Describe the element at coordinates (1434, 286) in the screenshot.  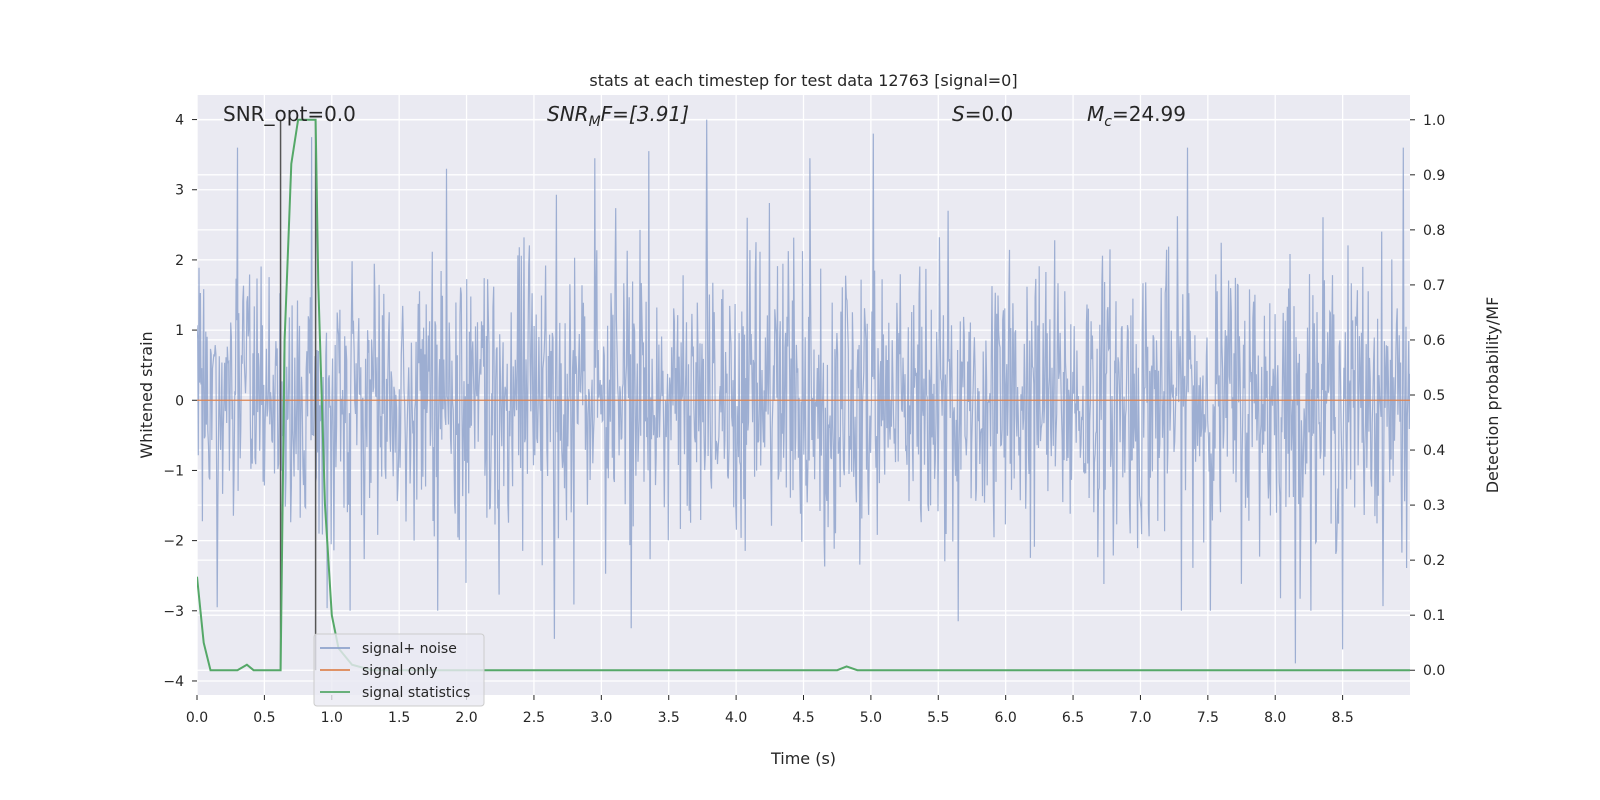
I see `y2-tick-label: 0.7` at that location.